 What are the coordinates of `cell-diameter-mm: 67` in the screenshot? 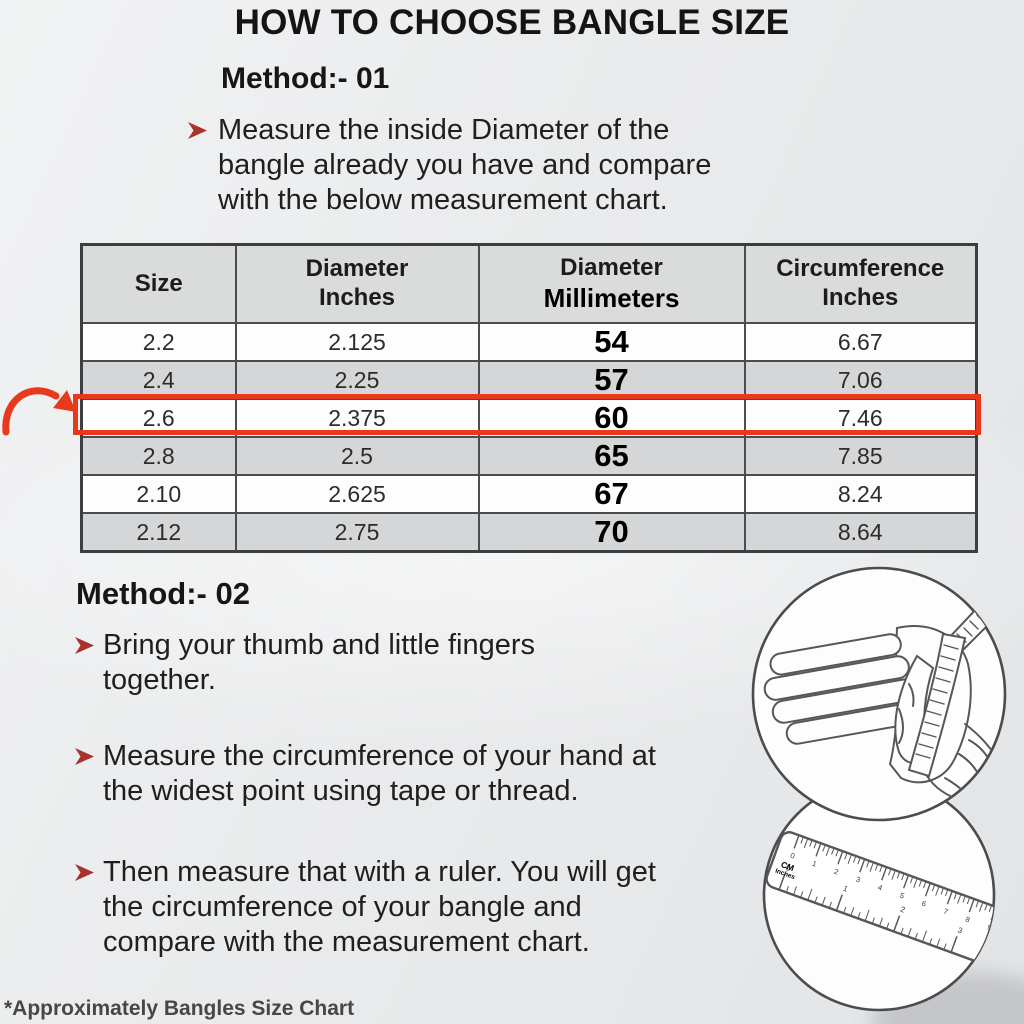 It's located at (611, 494).